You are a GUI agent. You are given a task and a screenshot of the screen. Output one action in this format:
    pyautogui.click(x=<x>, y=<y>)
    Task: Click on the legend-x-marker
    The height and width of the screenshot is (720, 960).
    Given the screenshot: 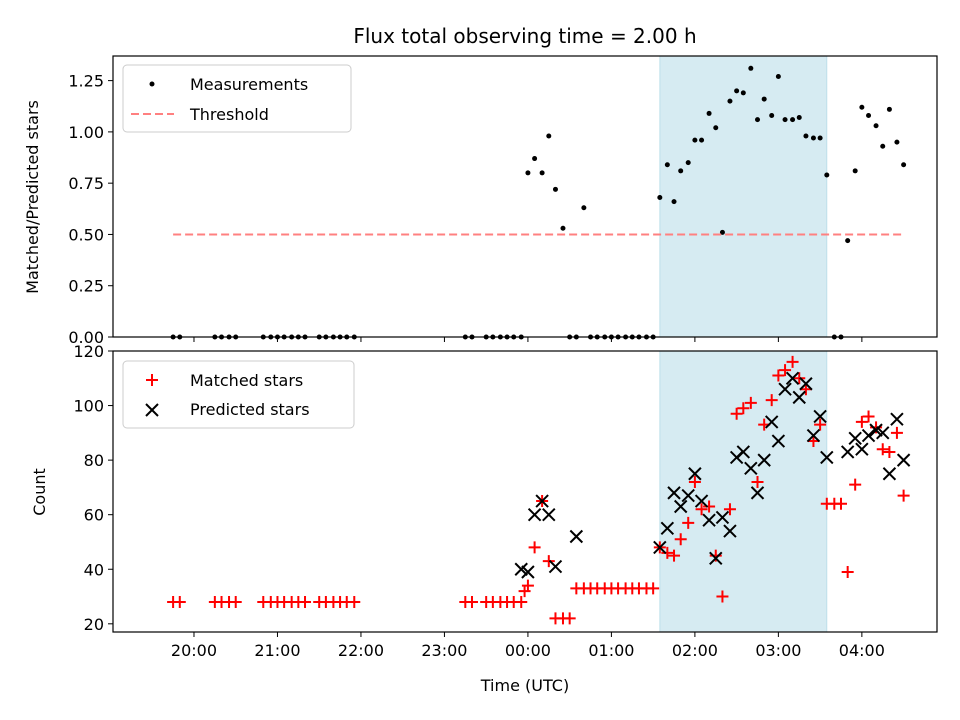 What is the action you would take?
    pyautogui.click(x=152, y=410)
    